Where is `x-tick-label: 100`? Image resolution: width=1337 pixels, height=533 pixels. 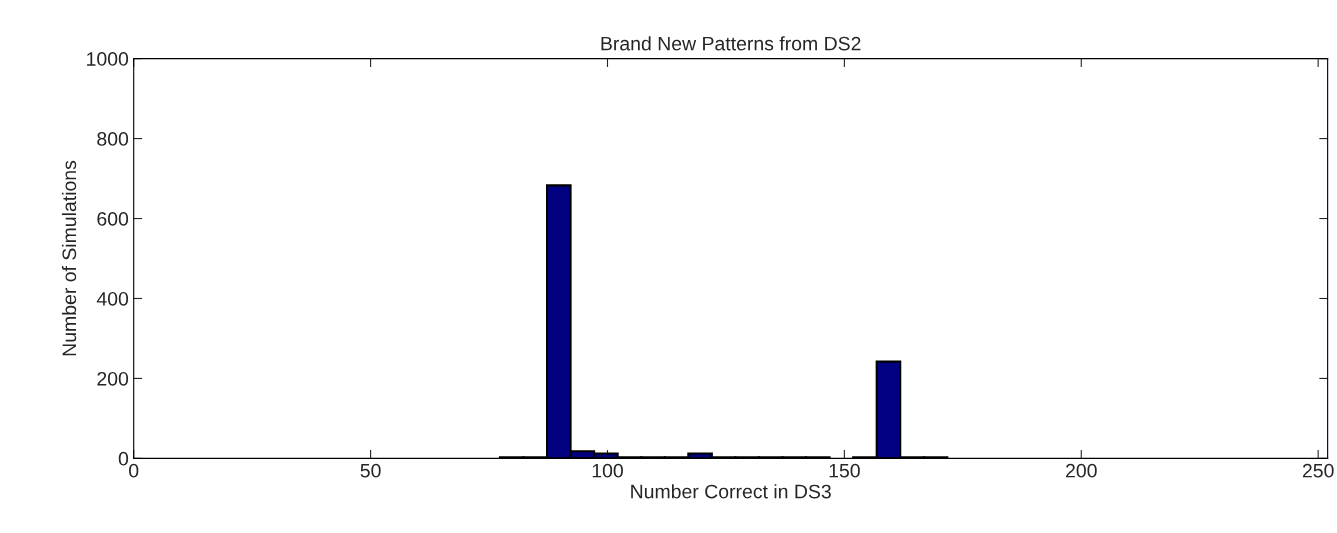
x-tick-label: 100 is located at coordinates (607, 470).